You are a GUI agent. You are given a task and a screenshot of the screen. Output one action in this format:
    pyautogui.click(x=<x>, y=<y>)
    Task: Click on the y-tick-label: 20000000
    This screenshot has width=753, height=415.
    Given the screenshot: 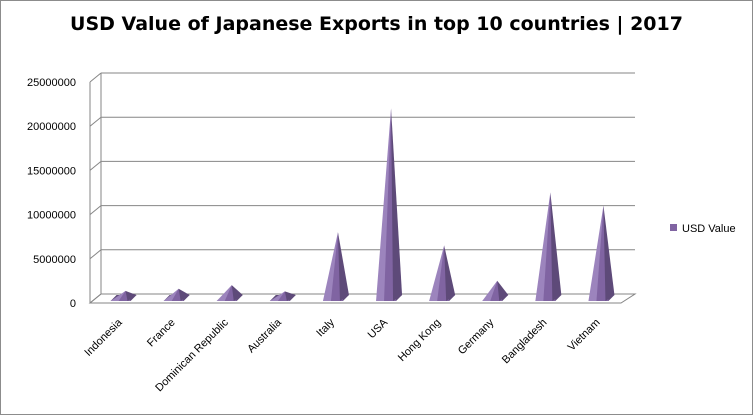 What is the action you would take?
    pyautogui.click(x=51, y=127)
    